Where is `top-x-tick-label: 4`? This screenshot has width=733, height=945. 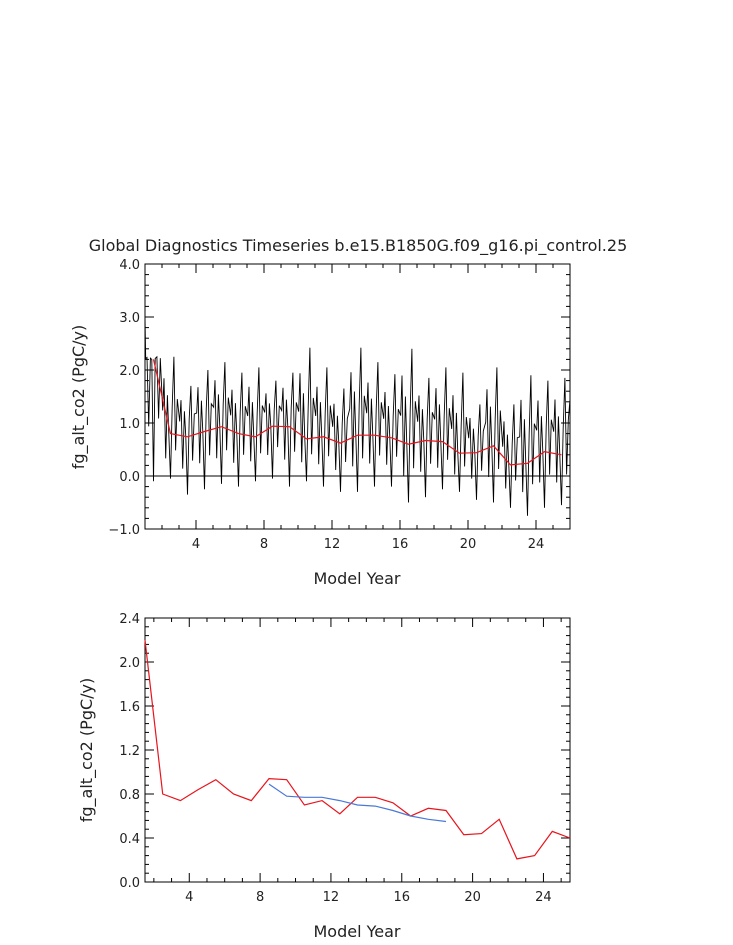 top-x-tick-label: 4 is located at coordinates (196, 544).